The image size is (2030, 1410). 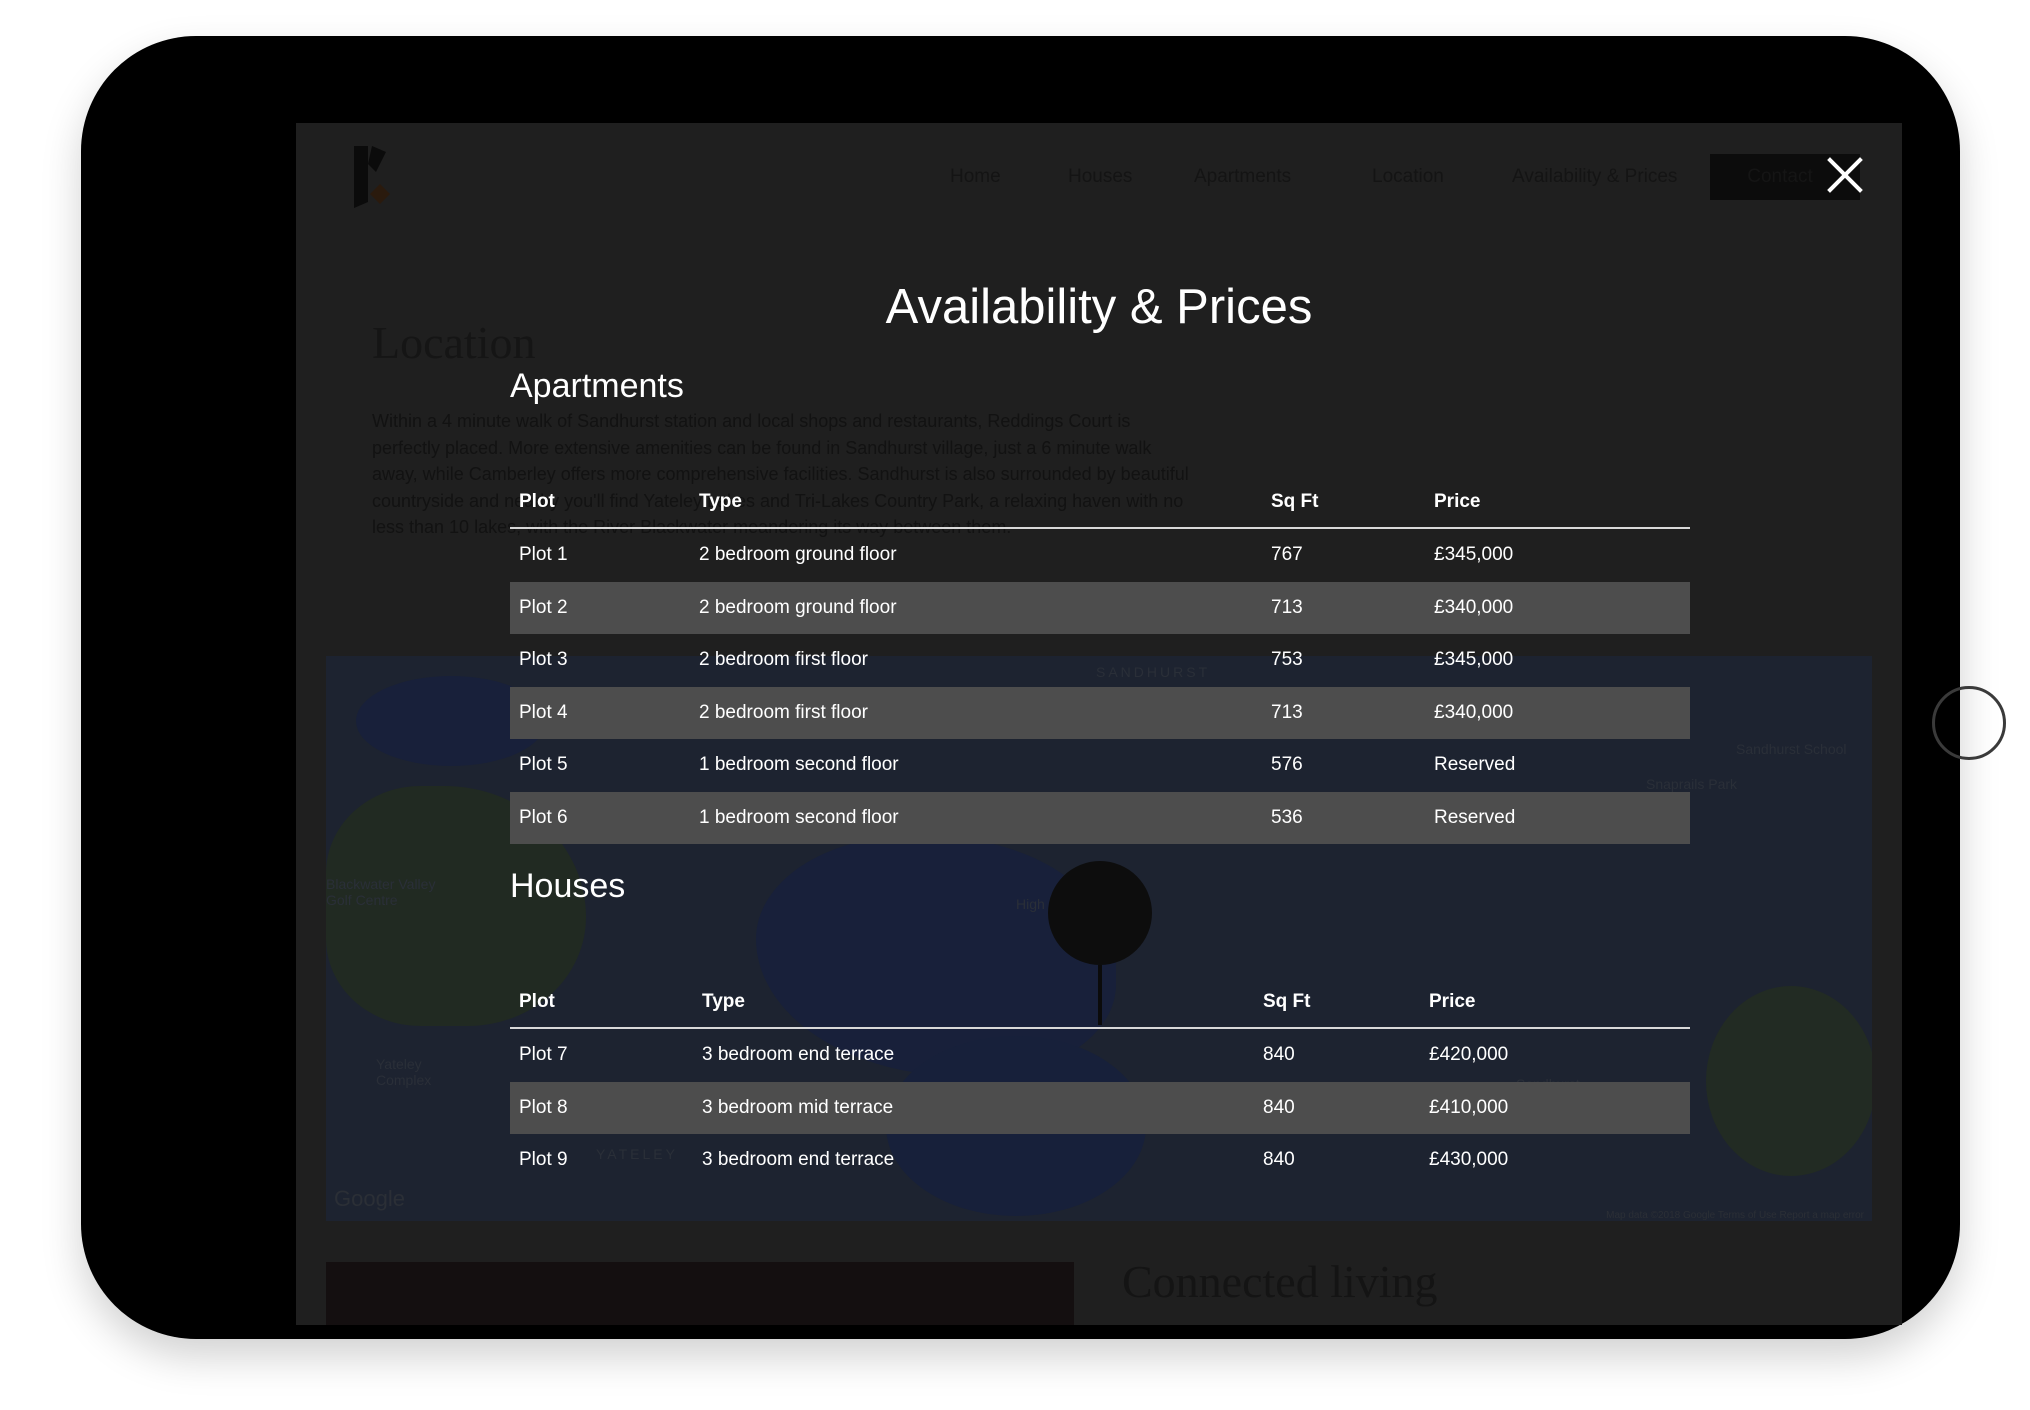 What do you see at coordinates (700, 1293) in the screenshot?
I see `connected-living-image` at bounding box center [700, 1293].